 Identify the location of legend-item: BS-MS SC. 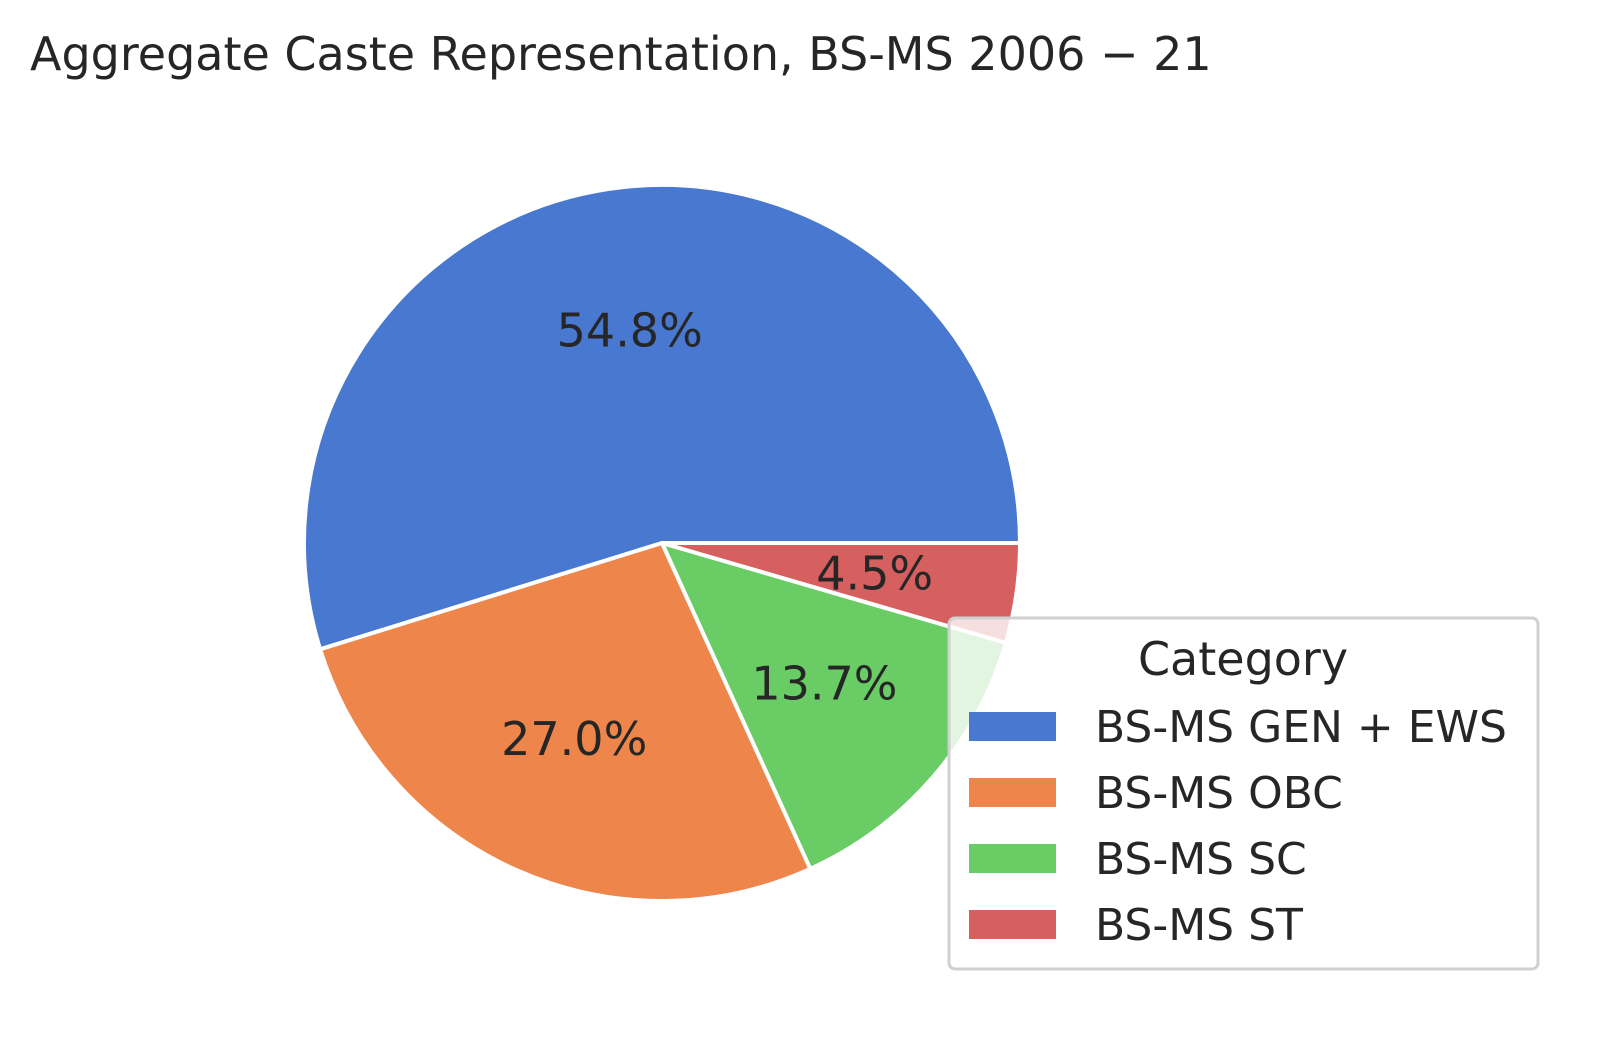
(1138, 859).